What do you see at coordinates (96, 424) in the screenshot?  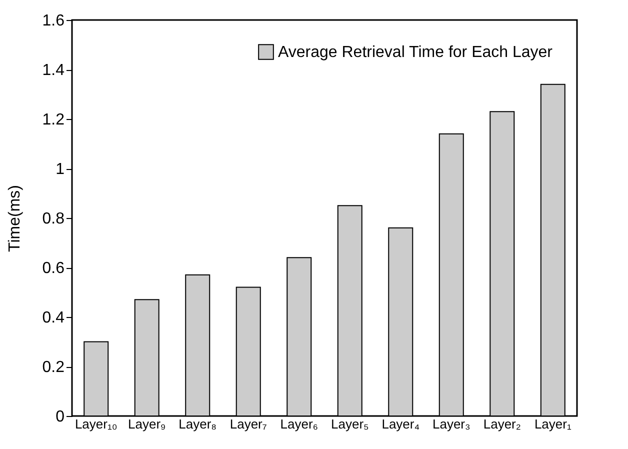 I see `x-tick-label: Layer₁₀` at bounding box center [96, 424].